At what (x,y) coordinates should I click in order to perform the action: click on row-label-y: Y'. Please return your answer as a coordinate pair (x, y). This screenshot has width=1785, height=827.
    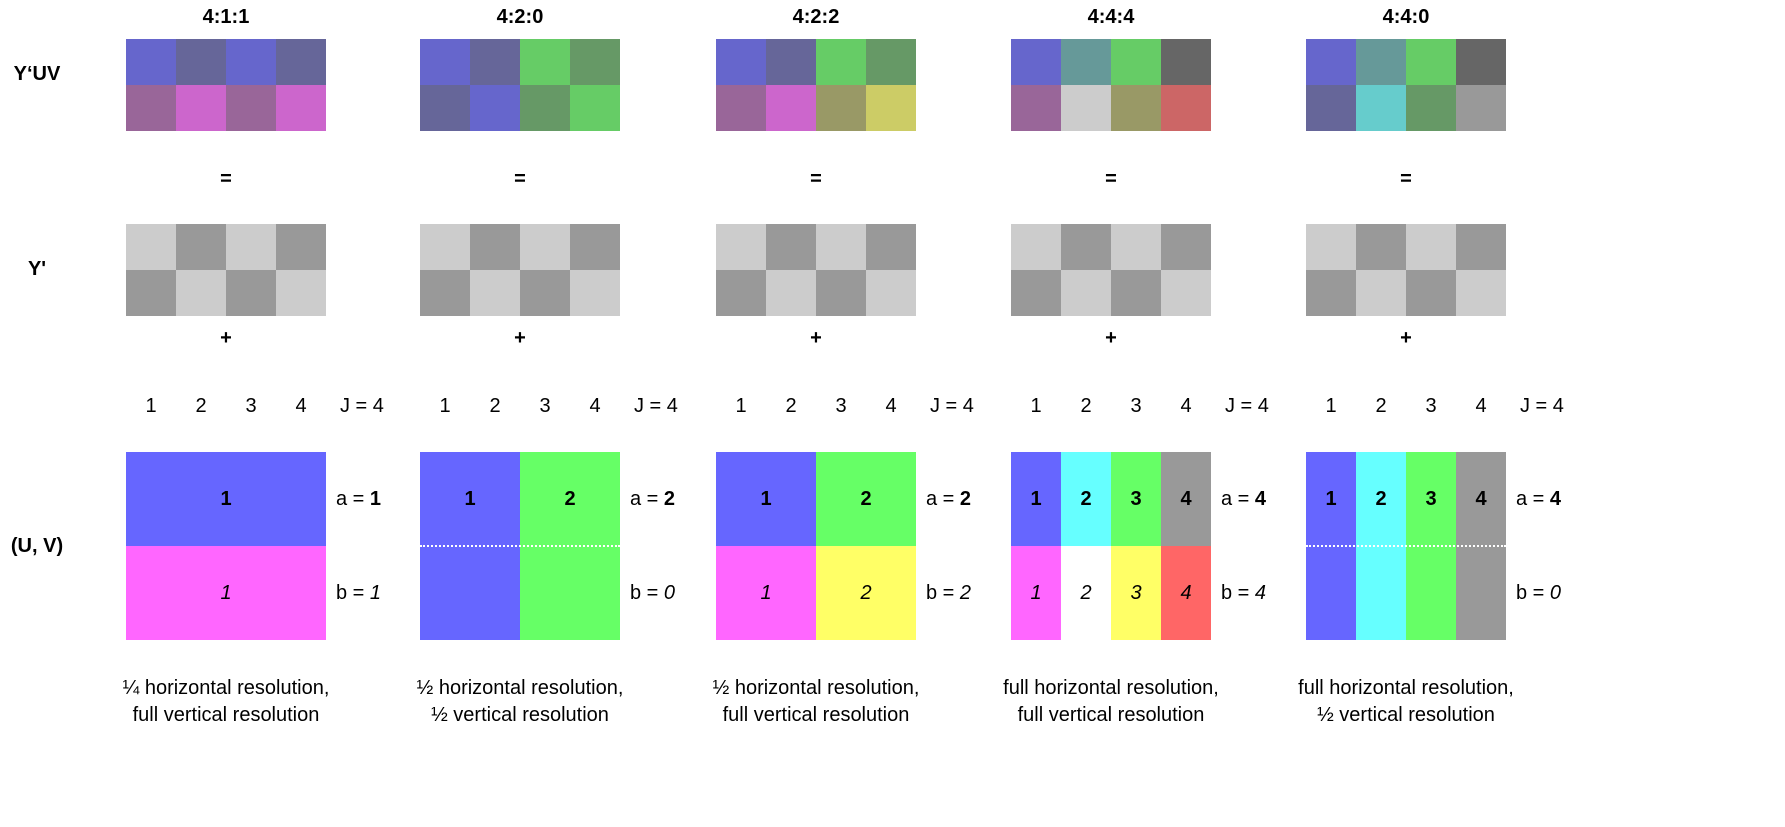
    Looking at the image, I should click on (37, 269).